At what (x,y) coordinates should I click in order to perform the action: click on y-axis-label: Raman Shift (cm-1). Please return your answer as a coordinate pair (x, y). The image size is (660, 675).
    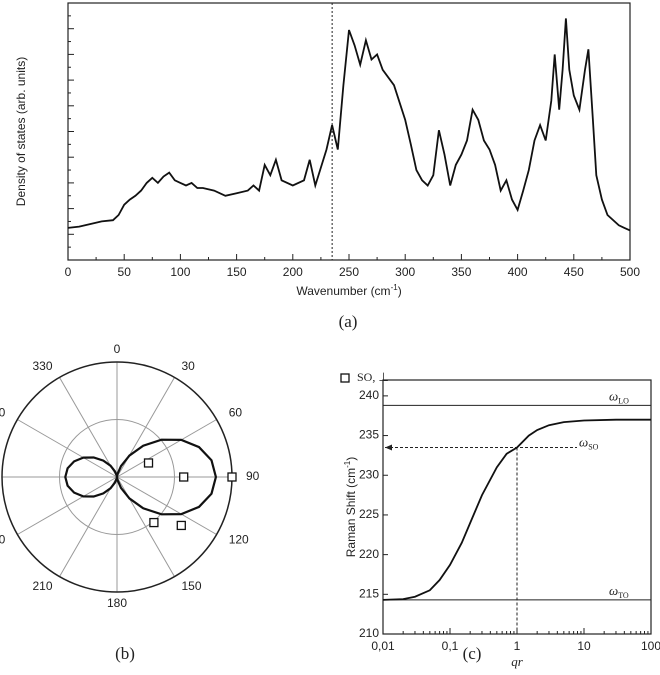
    Looking at the image, I should click on (351, 507).